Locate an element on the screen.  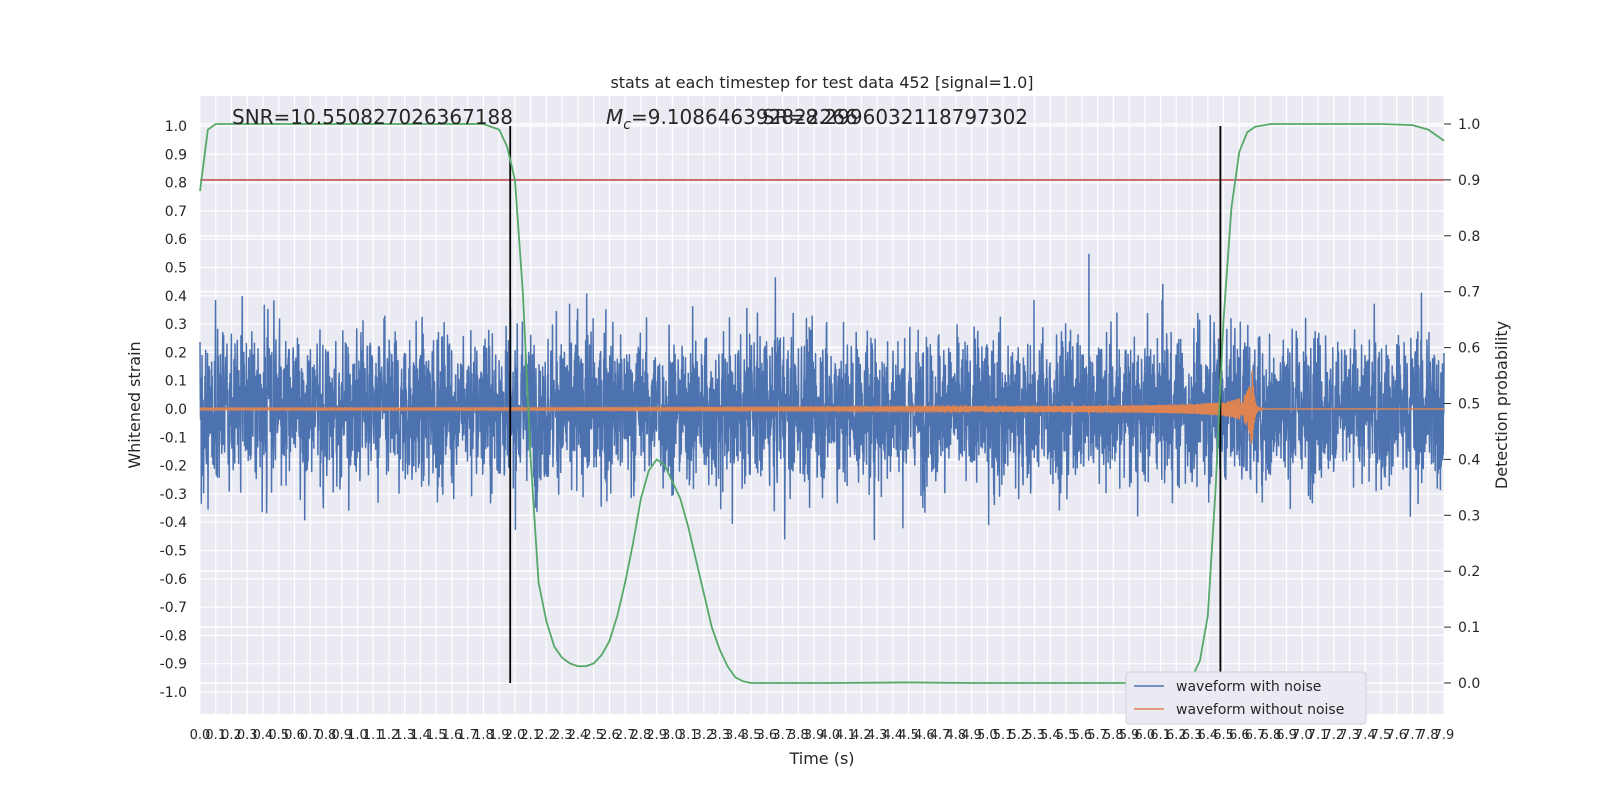
x-tick-label: 2.6 is located at coordinates (609, 735).